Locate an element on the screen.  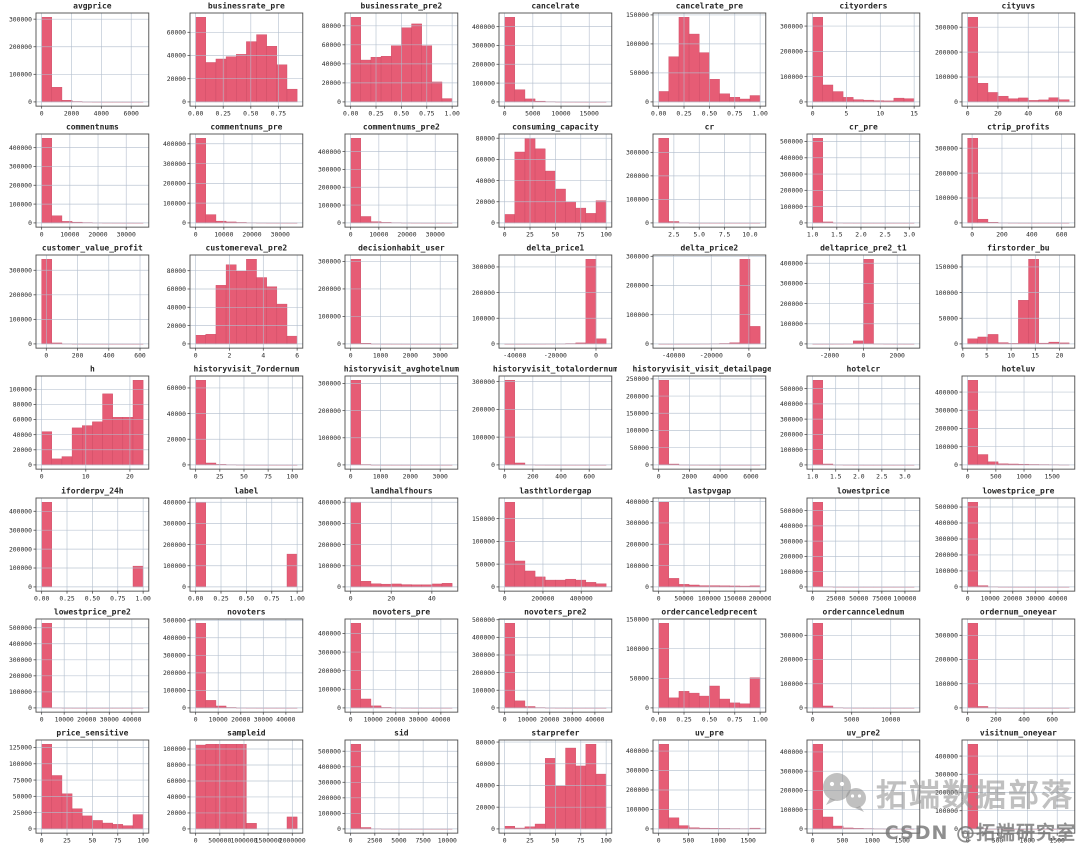
y-tick-label: 75000 is located at coordinates (22, 780).